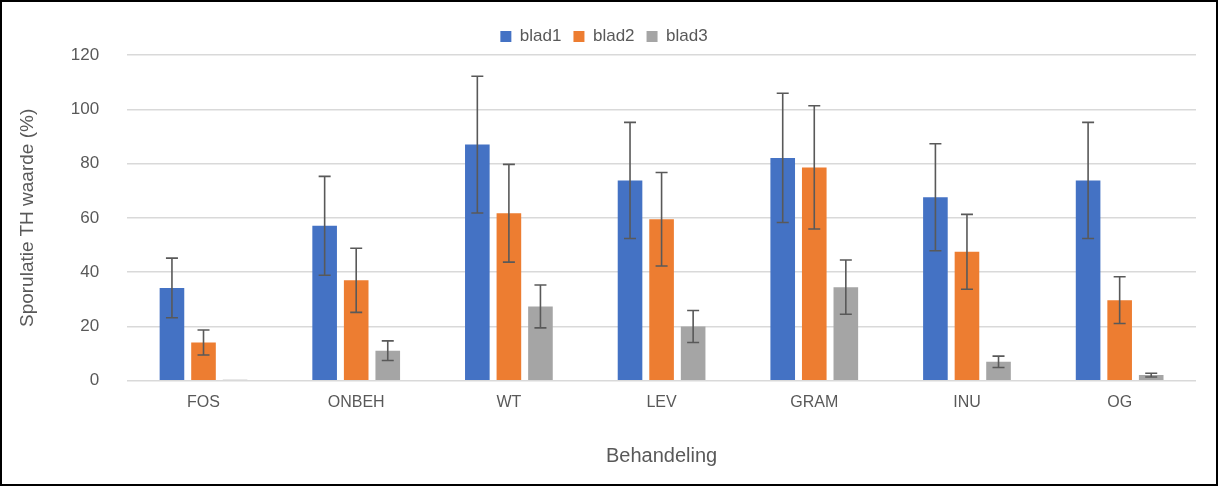  Describe the element at coordinates (90, 163) in the screenshot. I see `y-tick-label: 80` at that location.